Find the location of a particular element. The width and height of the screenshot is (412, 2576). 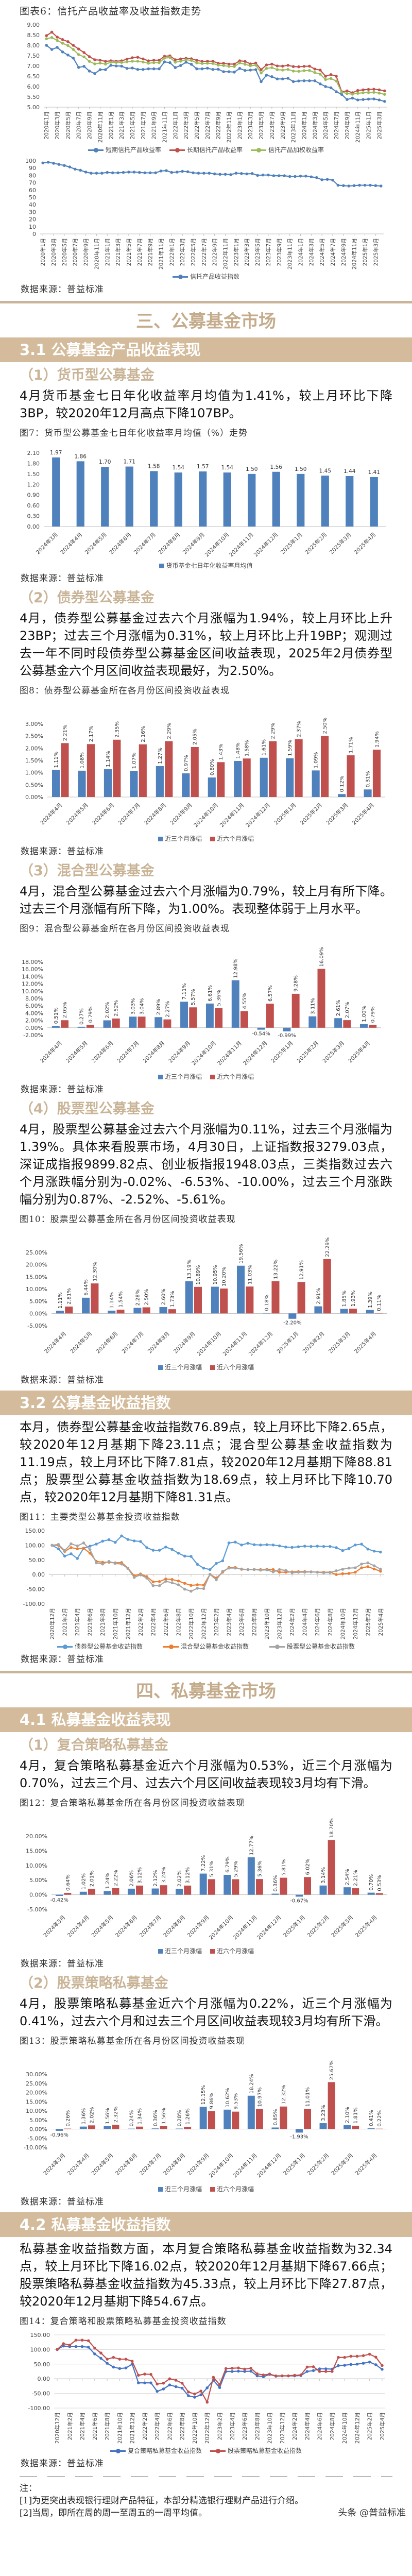

x-tick-label: 2024年7月 is located at coordinates (150, 2164).